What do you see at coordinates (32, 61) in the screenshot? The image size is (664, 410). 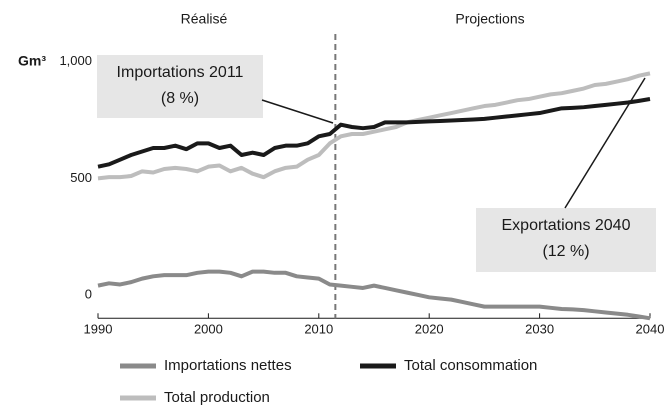 I see `y-axis-label: Gm³` at bounding box center [32, 61].